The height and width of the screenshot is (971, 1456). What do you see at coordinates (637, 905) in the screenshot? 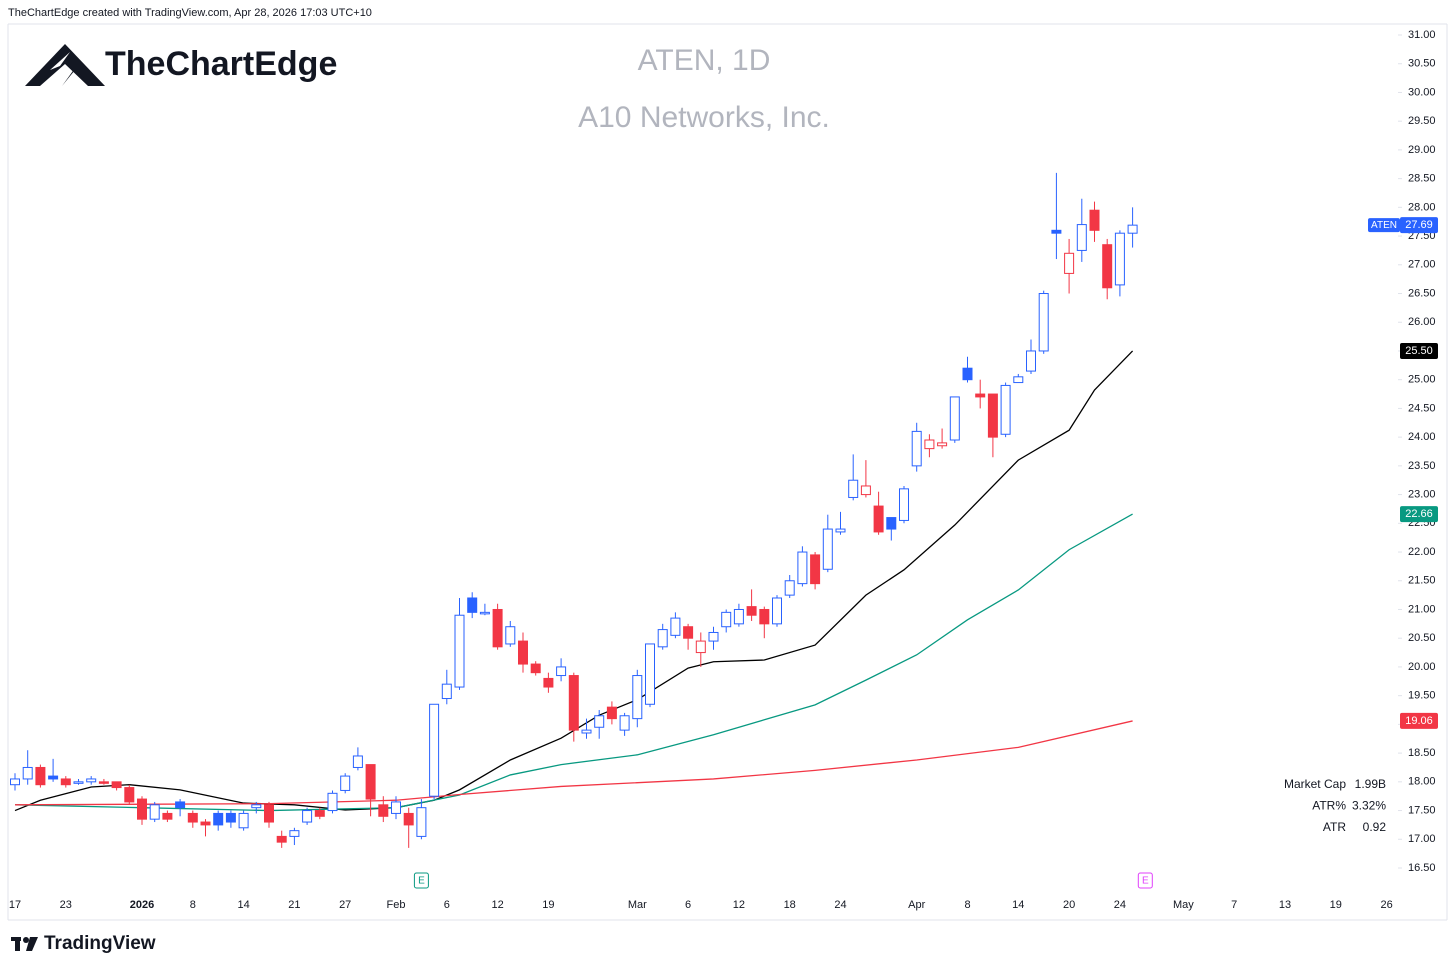
I see `x-tick-label: Mar` at bounding box center [637, 905].